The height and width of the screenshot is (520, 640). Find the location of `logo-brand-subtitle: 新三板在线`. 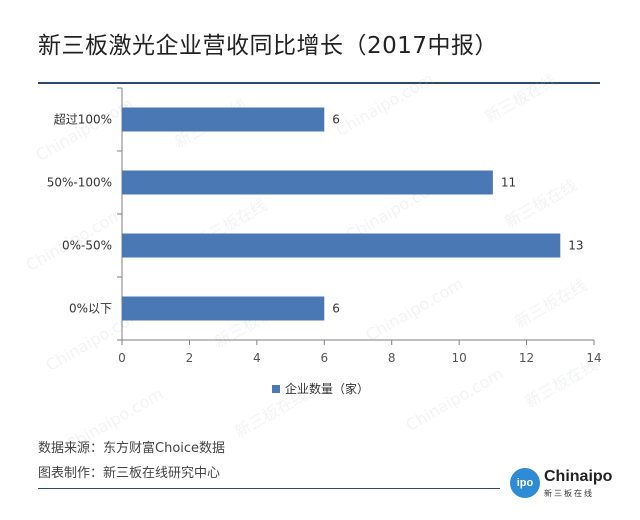

logo-brand-subtitle: 新三板在线 is located at coordinates (569, 493).